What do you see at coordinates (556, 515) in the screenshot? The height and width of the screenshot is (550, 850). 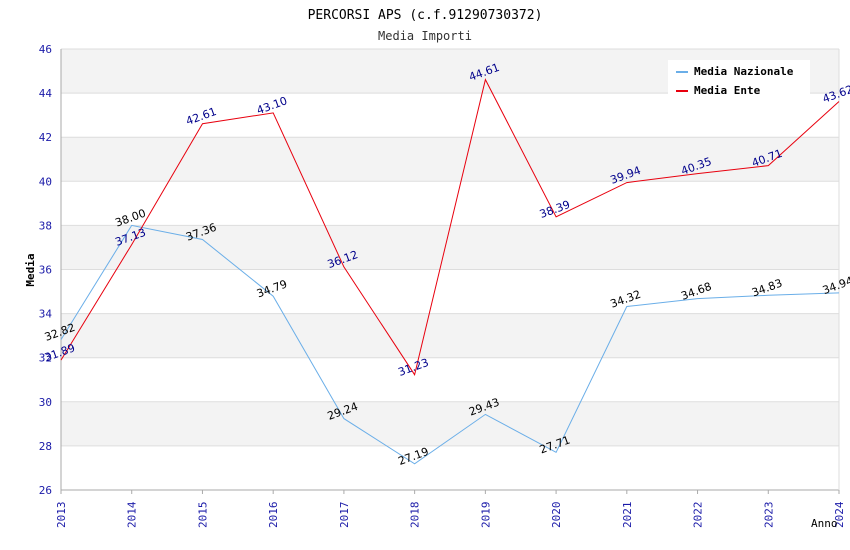 I see `x-tick-label: 2020` at bounding box center [556, 515].